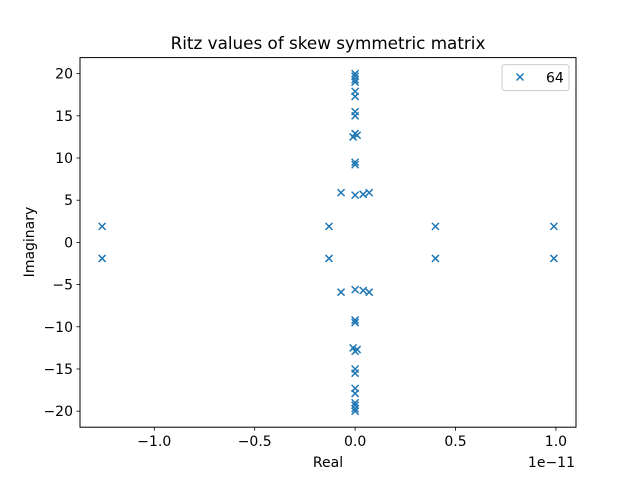 The height and width of the screenshot is (480, 640). Describe the element at coordinates (455, 442) in the screenshot. I see `x-tick-label: 0.5` at that location.